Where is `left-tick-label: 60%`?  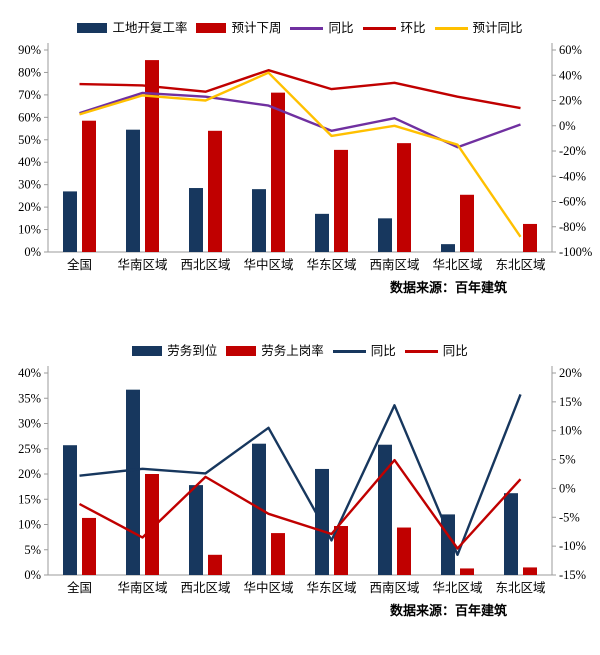
left-tick-label: 60% is located at coordinates (29, 117).